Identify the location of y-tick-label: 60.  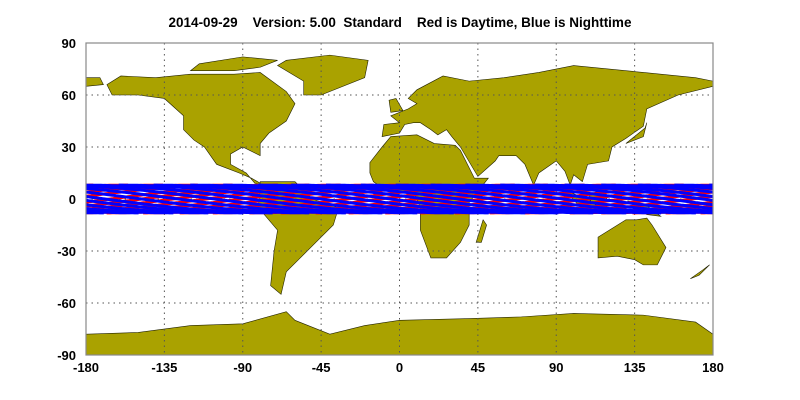
(69, 95).